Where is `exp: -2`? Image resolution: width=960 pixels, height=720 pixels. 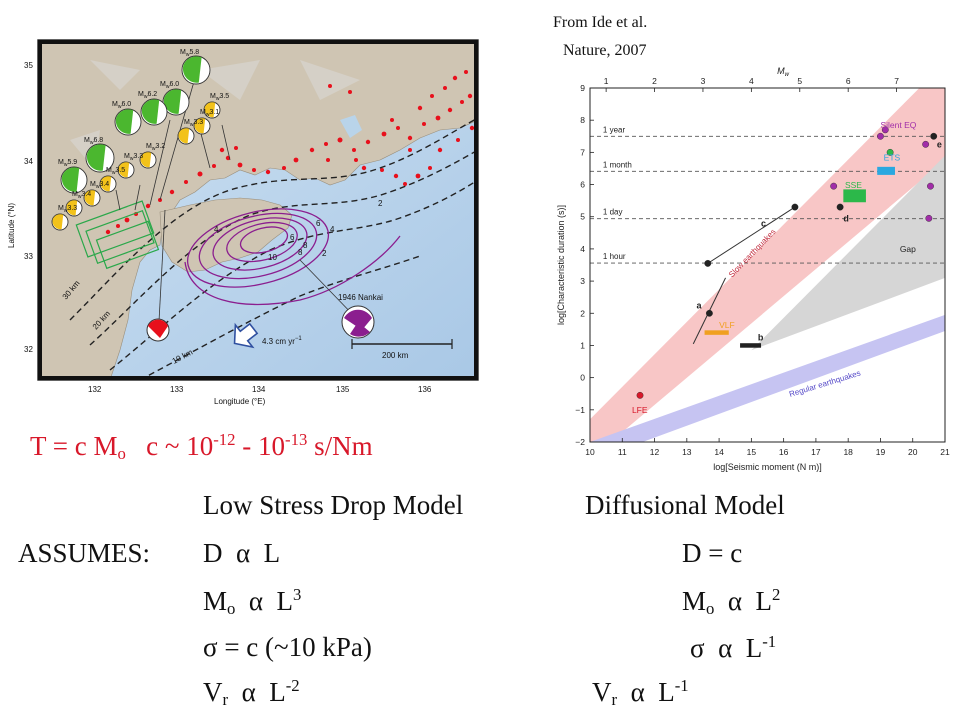 exp: -2 is located at coordinates (292, 685).